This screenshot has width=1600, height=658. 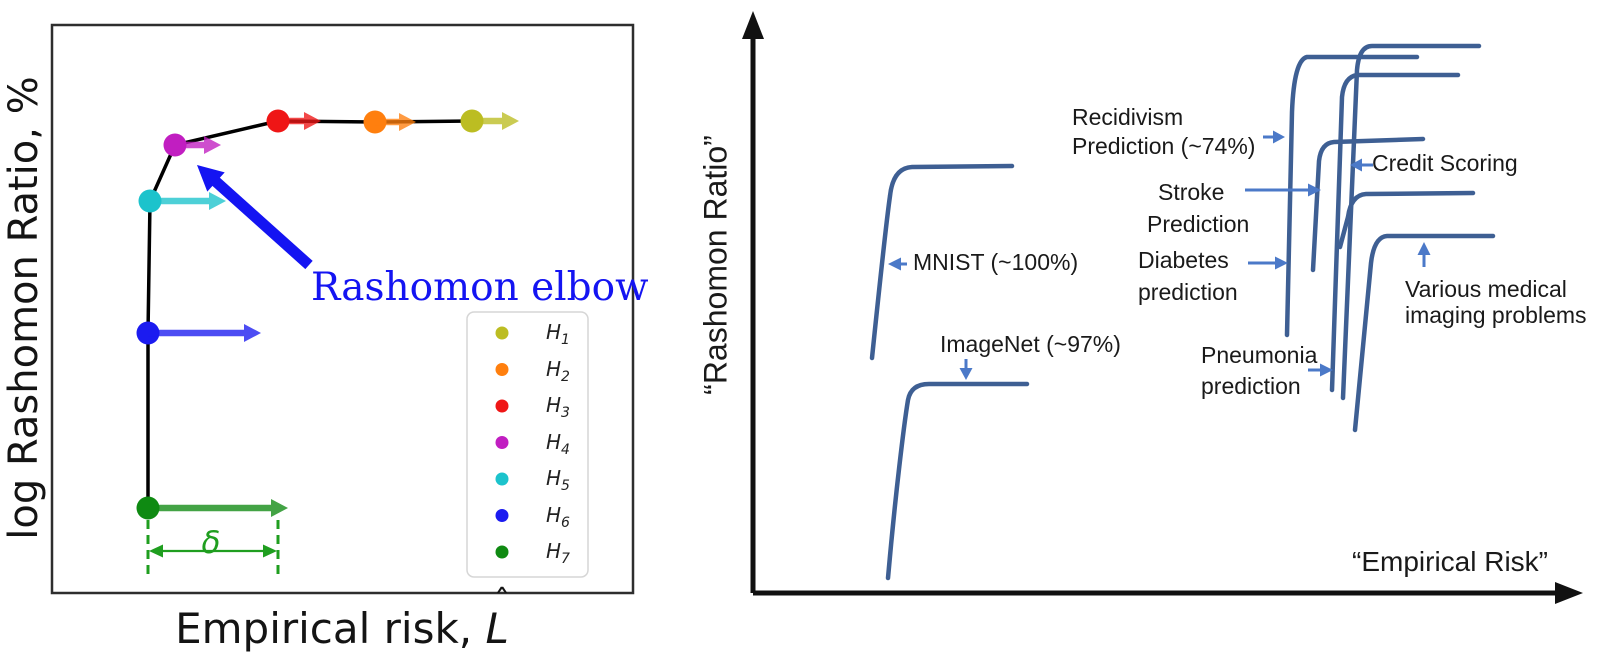 What do you see at coordinates (502, 369) in the screenshot?
I see `legend-dot-h2` at bounding box center [502, 369].